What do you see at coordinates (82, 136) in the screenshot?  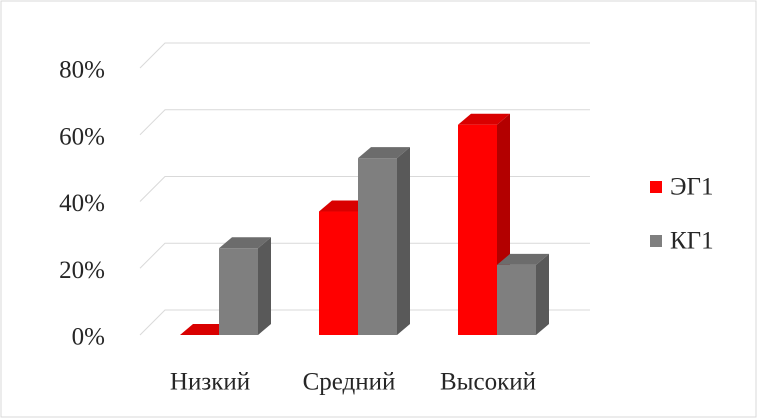 I see `y-tick-label: 60%` at bounding box center [82, 136].